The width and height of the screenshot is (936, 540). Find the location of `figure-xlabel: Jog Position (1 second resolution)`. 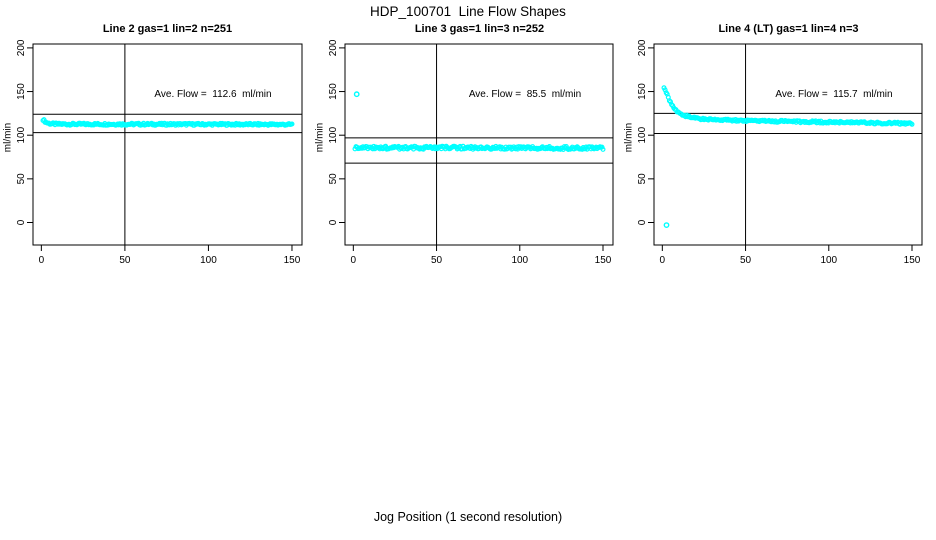

figure-xlabel: Jog Position (1 second resolution) is located at coordinates (468, 517).